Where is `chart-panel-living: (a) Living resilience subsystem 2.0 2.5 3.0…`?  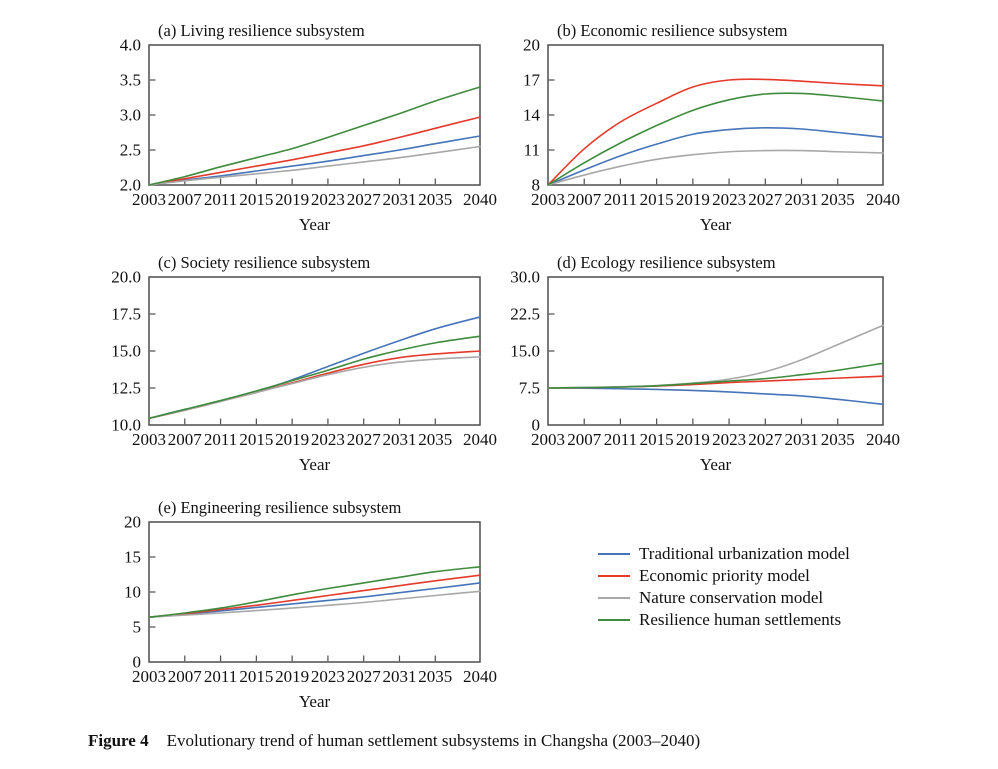 chart-panel-living: (a) Living resilience subsystem 2.0 2.5 3.0… is located at coordinates (292, 127).